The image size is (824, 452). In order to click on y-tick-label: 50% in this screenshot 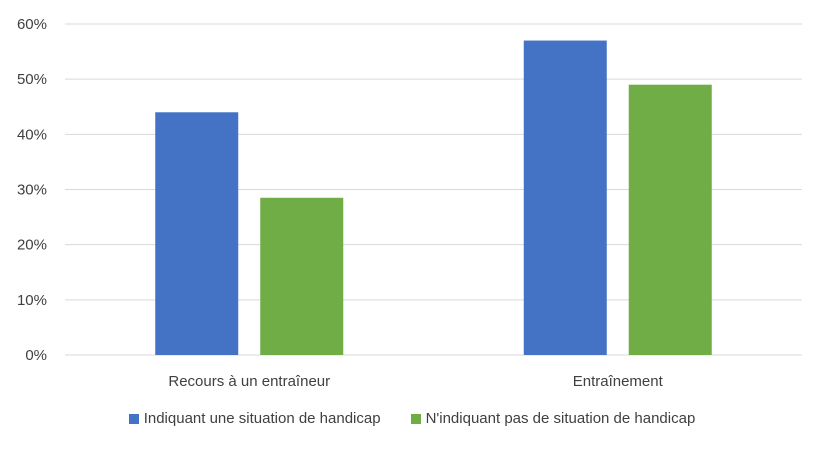, I will do `click(32, 79)`.